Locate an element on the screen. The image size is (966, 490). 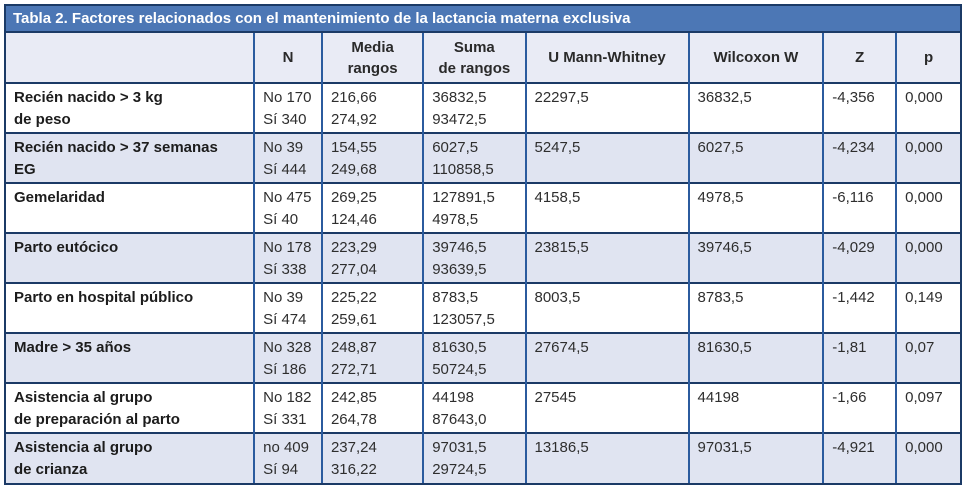
cell-u_mann_whitney: 27674,5 is located at coordinates (606, 358).